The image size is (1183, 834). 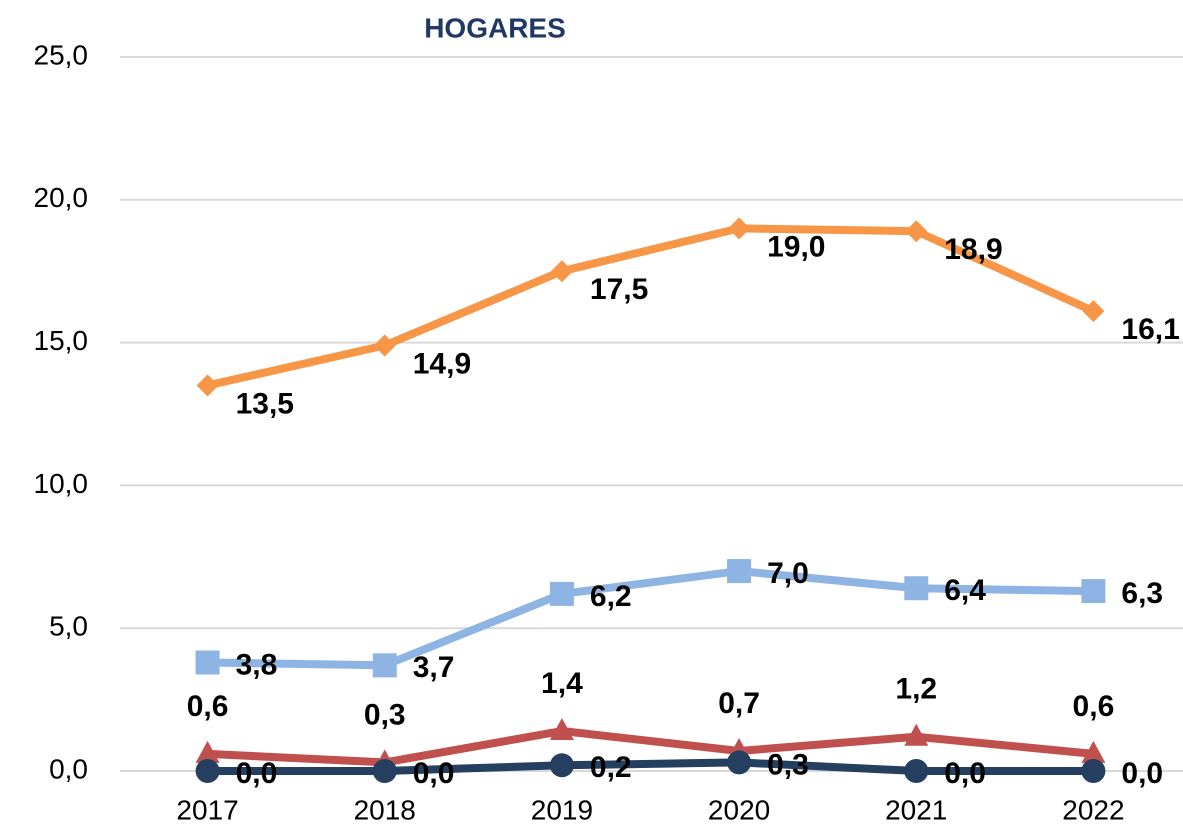 I want to click on data-label: 3,7, so click(x=434, y=667).